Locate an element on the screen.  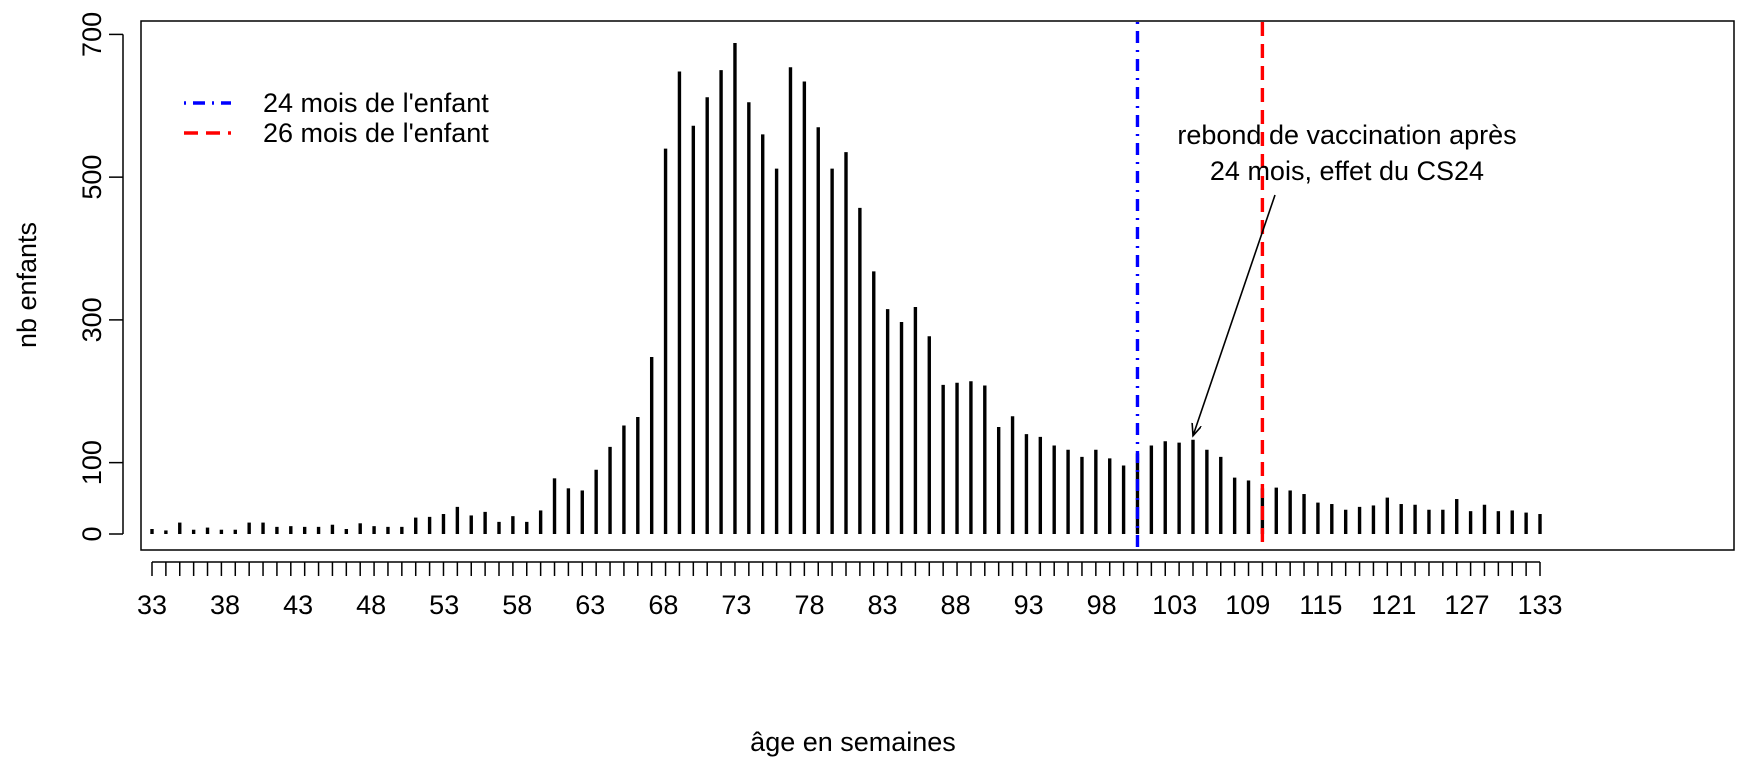
x-axis-label: âge en semaines is located at coordinates (853, 742).